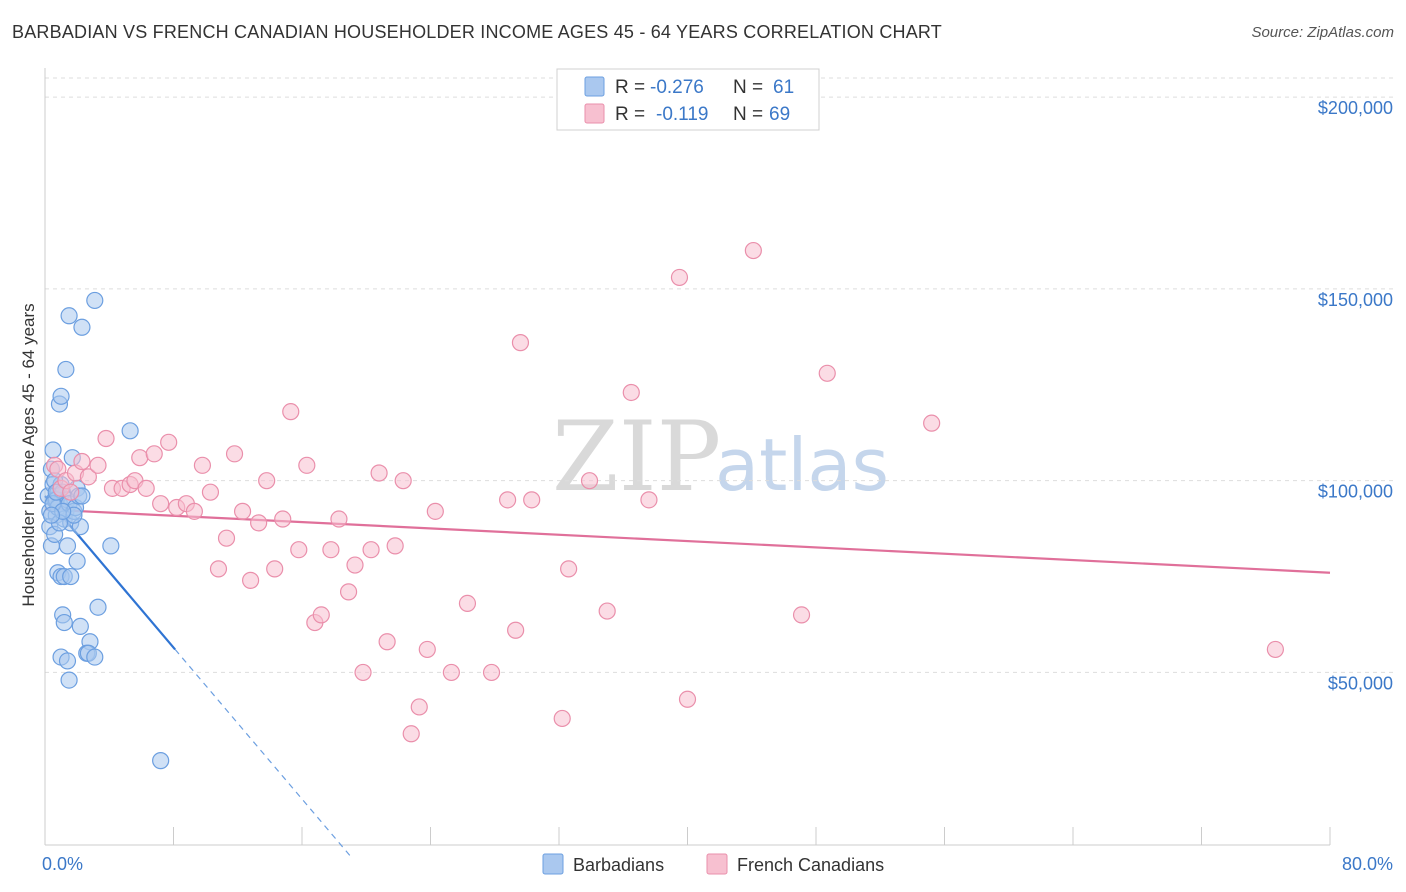 This screenshot has width=1406, height=892. Describe the element at coordinates (262, 753) in the screenshot. I see `barbadian-trend-line-extension` at that location.